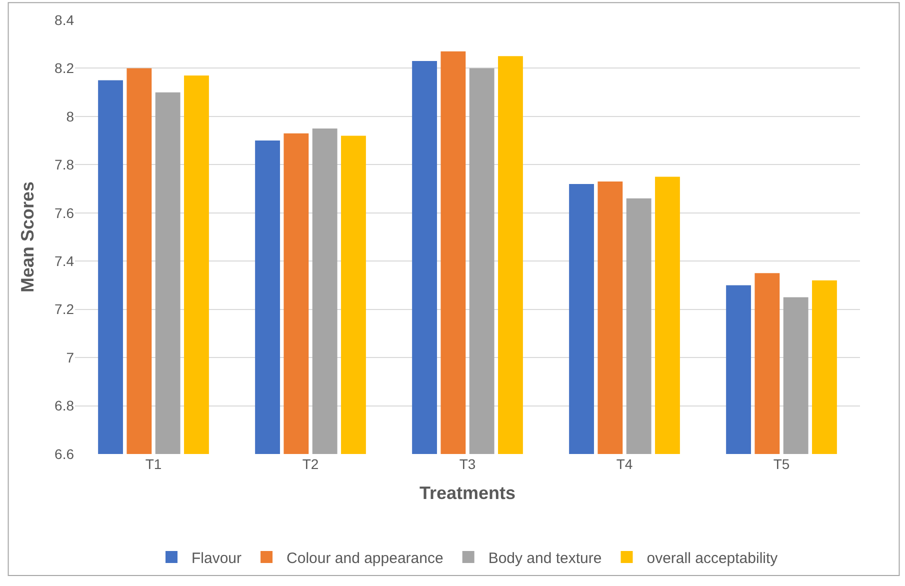  What do you see at coordinates (64, 454) in the screenshot?
I see `y-tick-label: 6.6` at bounding box center [64, 454].